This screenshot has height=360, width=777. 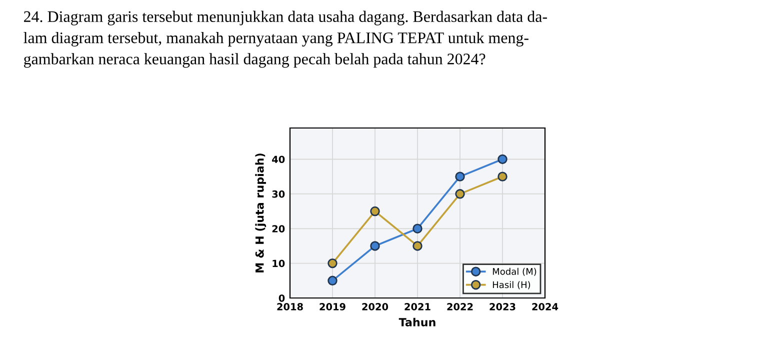 I want to click on x-tick-label: 2018, so click(x=290, y=306).